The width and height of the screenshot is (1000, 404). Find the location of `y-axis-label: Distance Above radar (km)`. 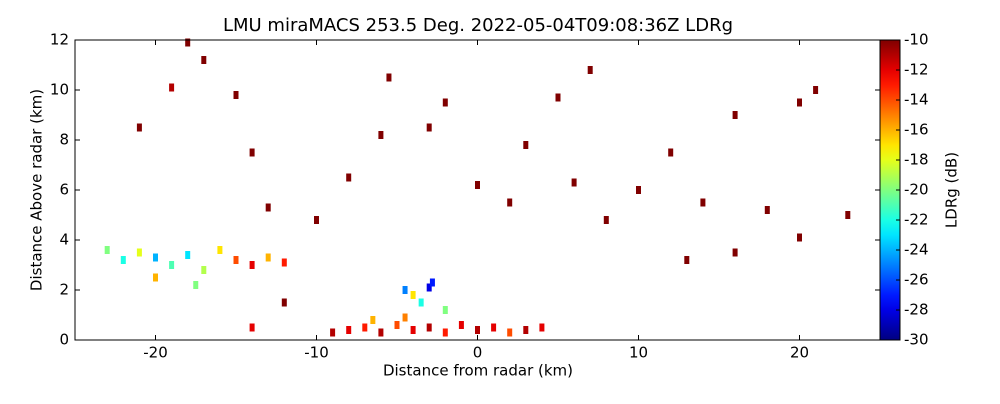

y-axis-label: Distance Above radar (km) is located at coordinates (37, 190).